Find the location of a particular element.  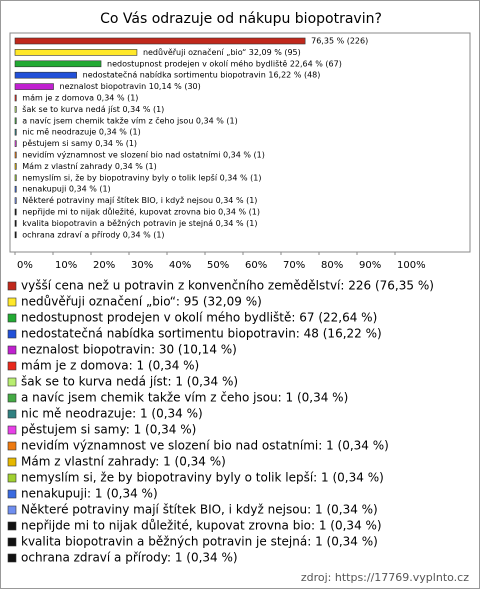

legend-label: pěstujem si samy: 1 (0,34 %) is located at coordinates (108, 430).